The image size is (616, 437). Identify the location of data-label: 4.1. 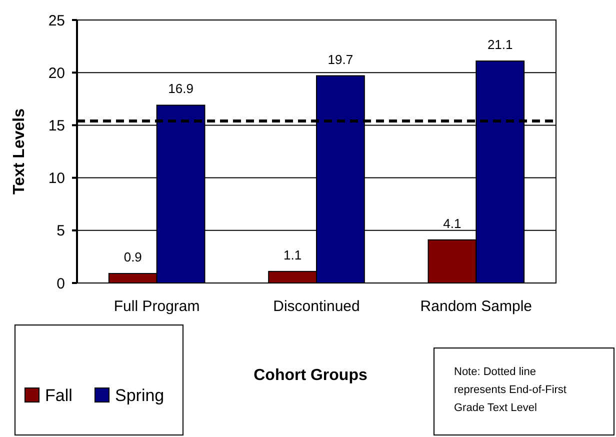
(452, 223).